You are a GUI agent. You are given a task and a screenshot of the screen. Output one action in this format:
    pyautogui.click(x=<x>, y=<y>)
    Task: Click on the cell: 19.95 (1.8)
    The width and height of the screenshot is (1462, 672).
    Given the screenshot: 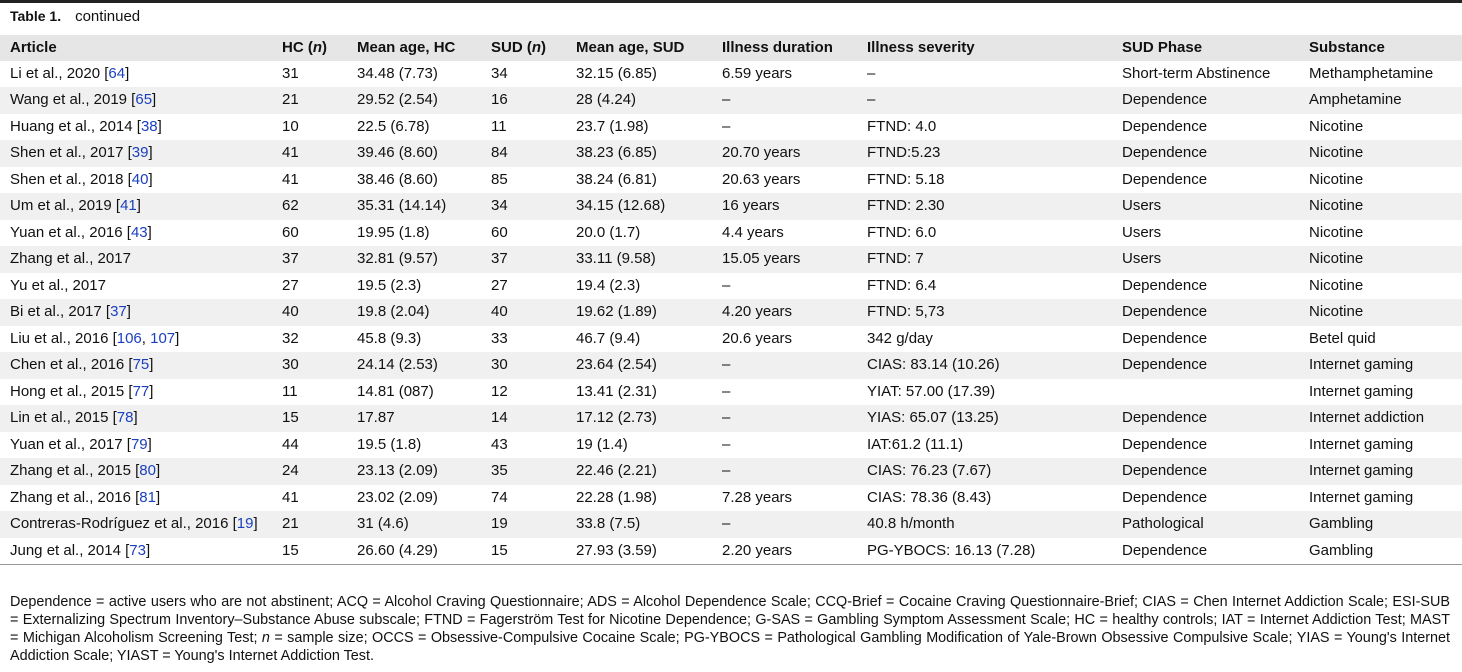 What is the action you would take?
    pyautogui.click(x=393, y=232)
    